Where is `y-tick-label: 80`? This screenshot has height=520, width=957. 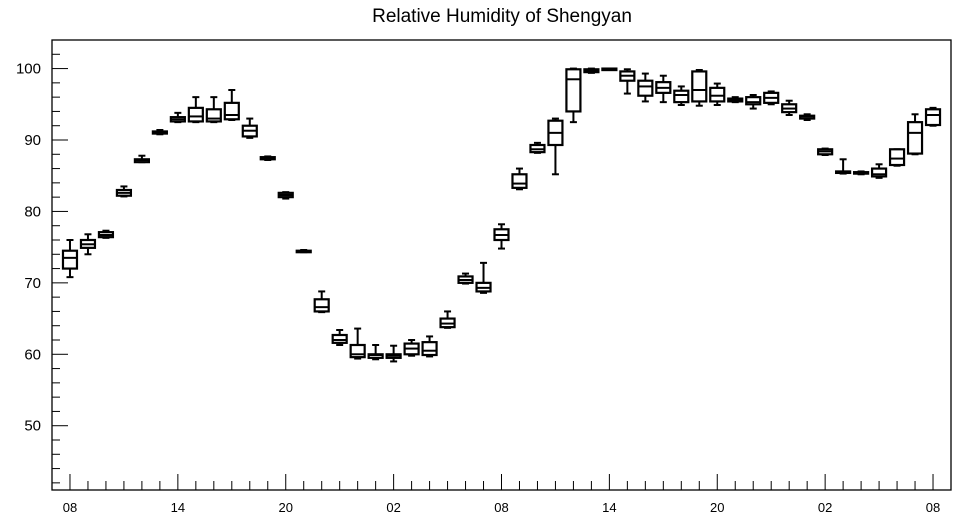 y-tick-label: 80 is located at coordinates (32, 211).